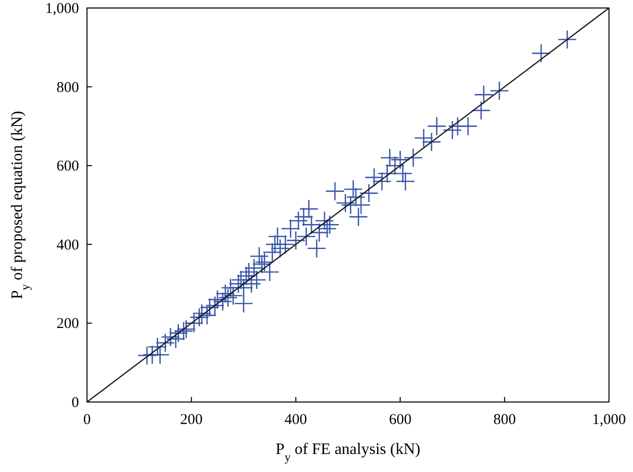 This screenshot has width=633, height=472. I want to click on y-tick-label: 600, so click(67, 166).